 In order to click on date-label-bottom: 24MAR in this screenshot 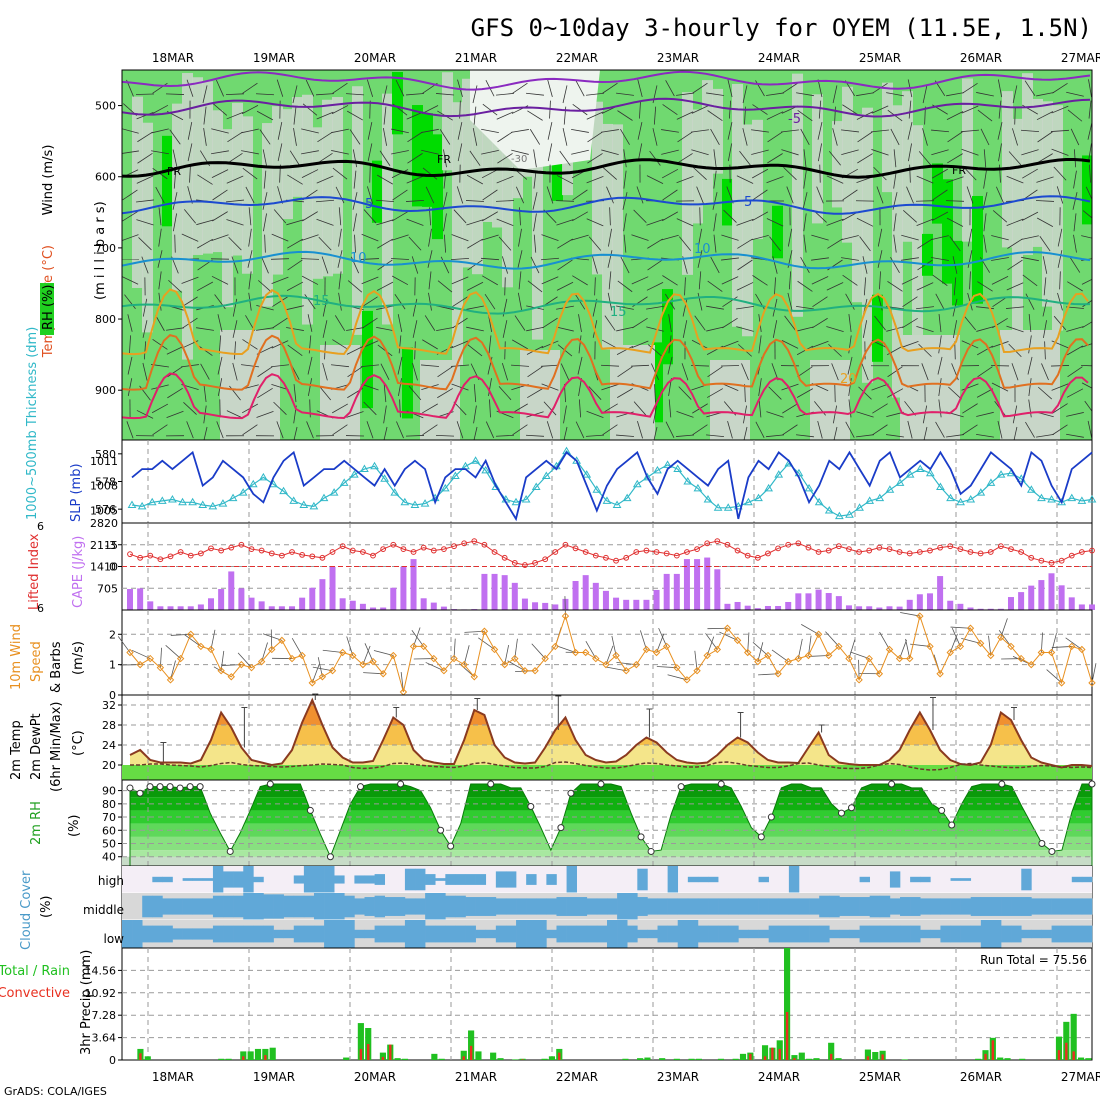, I will do `click(779, 1077)`.